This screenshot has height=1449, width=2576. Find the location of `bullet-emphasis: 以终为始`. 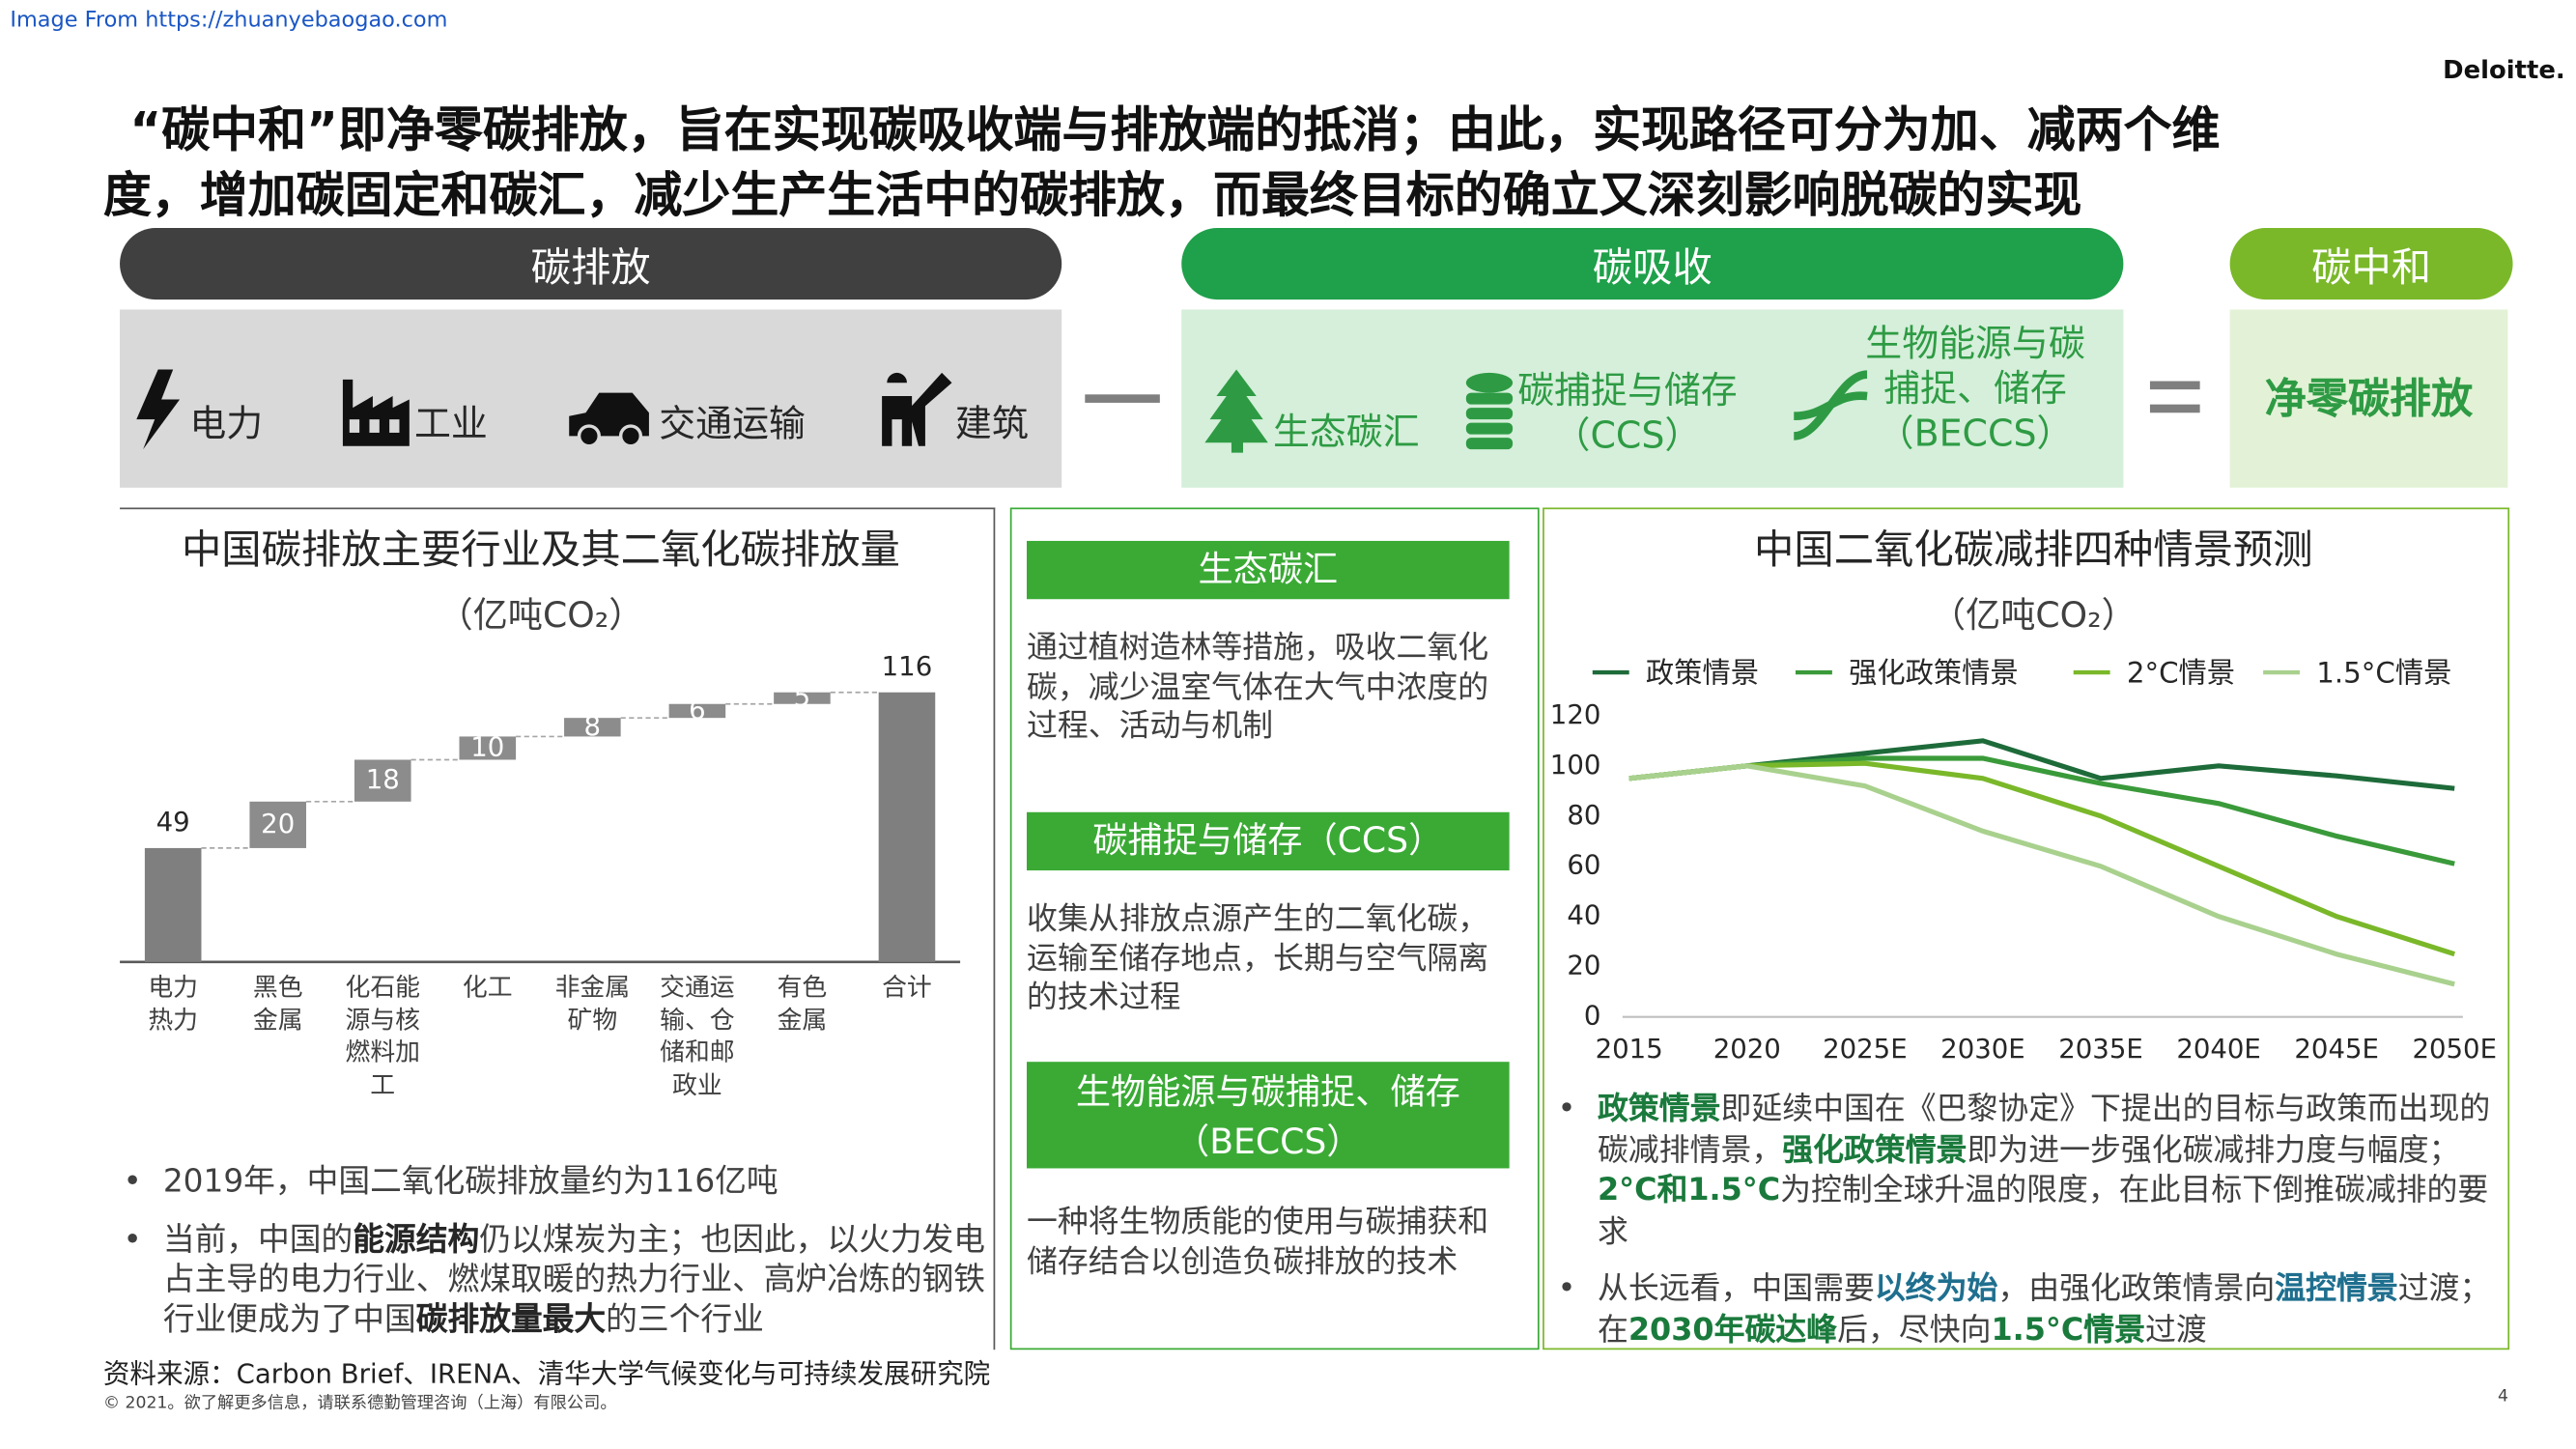

bullet-emphasis: 以终为始 is located at coordinates (1936, 1289).